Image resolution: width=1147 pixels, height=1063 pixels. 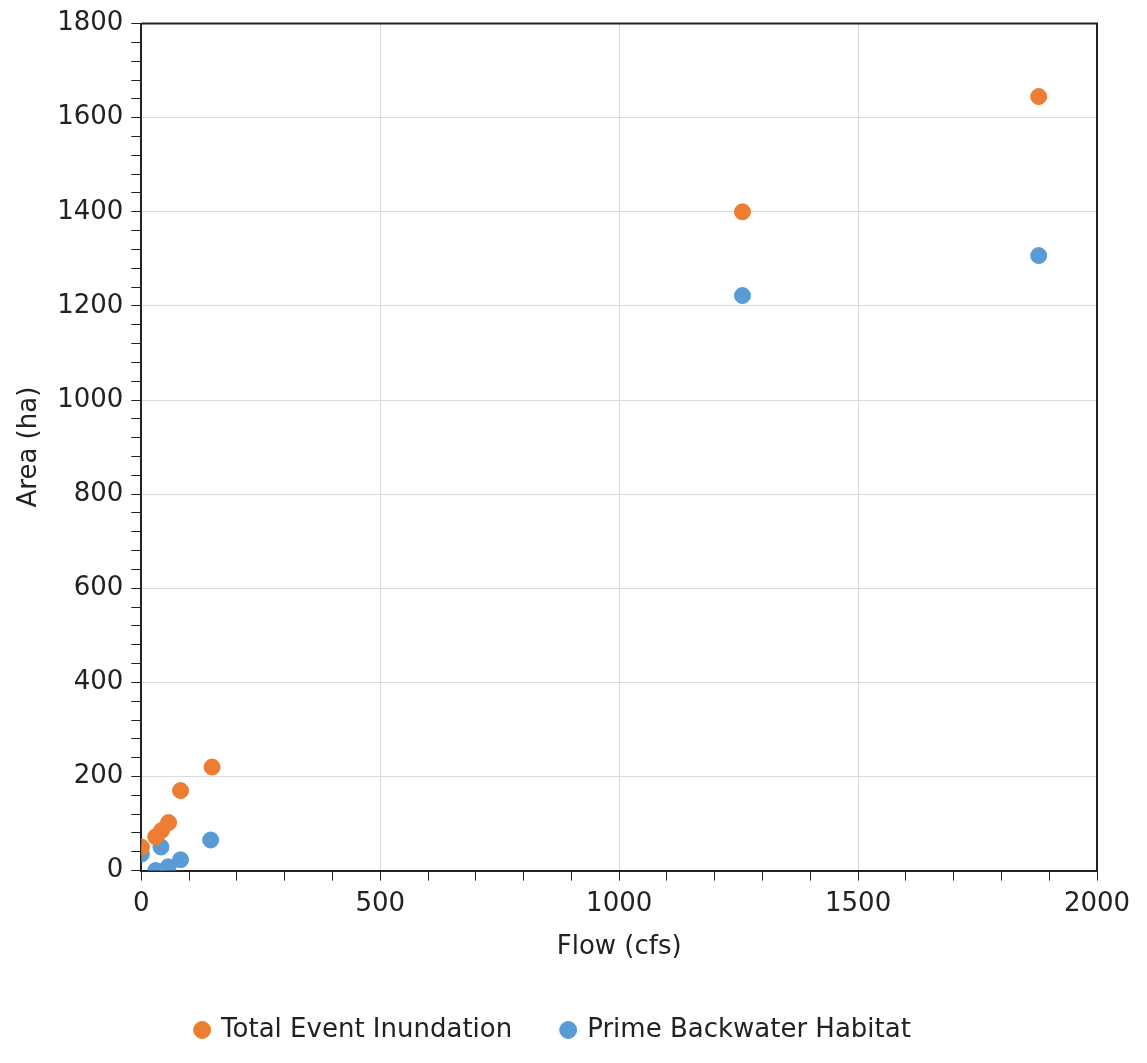 I want to click on y-axis-title: Area (ha), so click(x=27, y=447).